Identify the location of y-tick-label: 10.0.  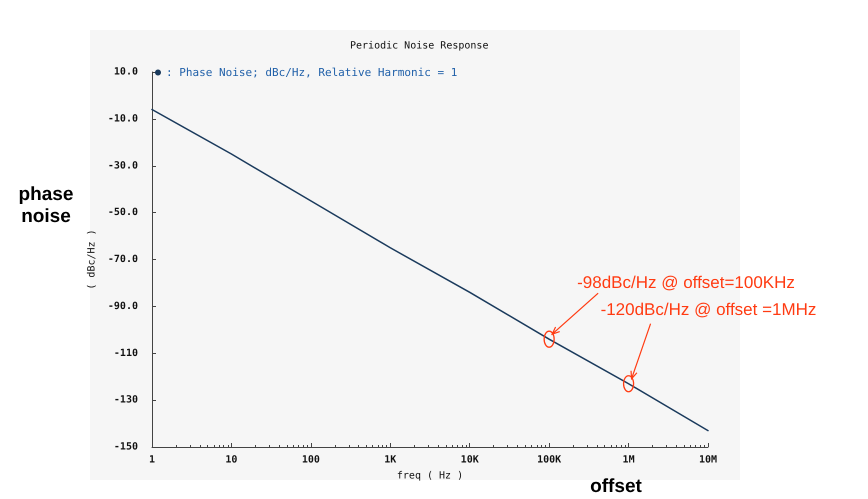
(126, 72).